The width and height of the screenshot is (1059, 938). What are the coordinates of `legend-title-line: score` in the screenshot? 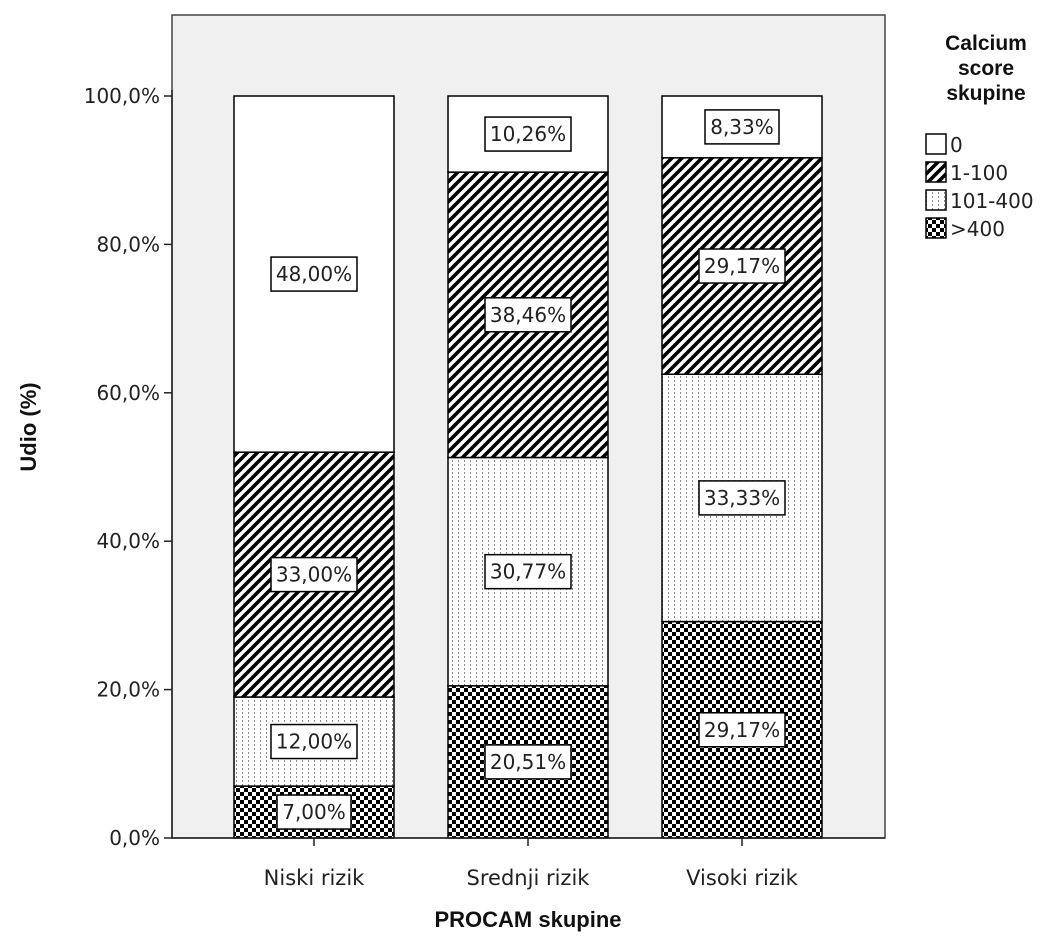 It's located at (986, 68).